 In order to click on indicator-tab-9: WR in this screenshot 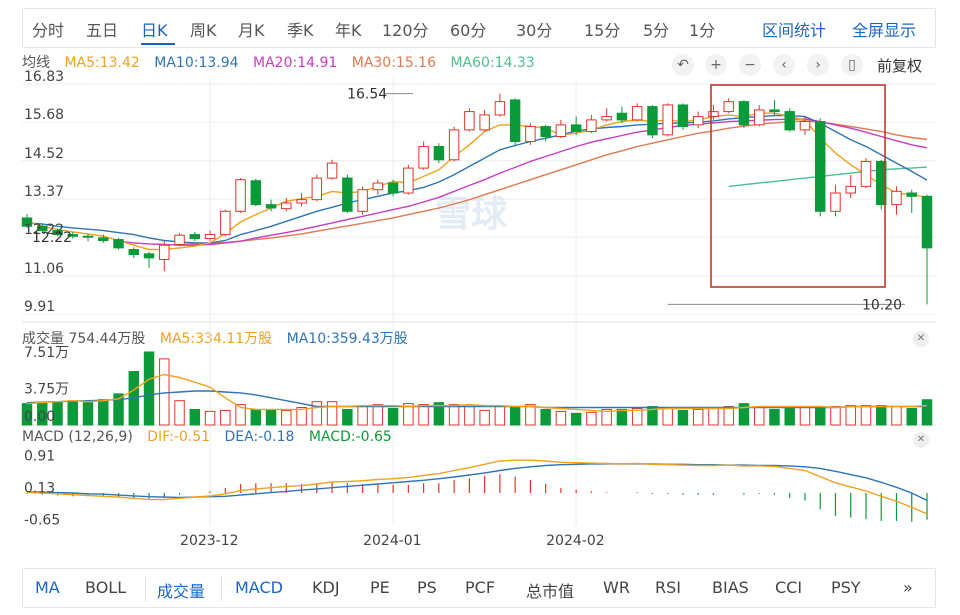, I will do `click(616, 587)`.